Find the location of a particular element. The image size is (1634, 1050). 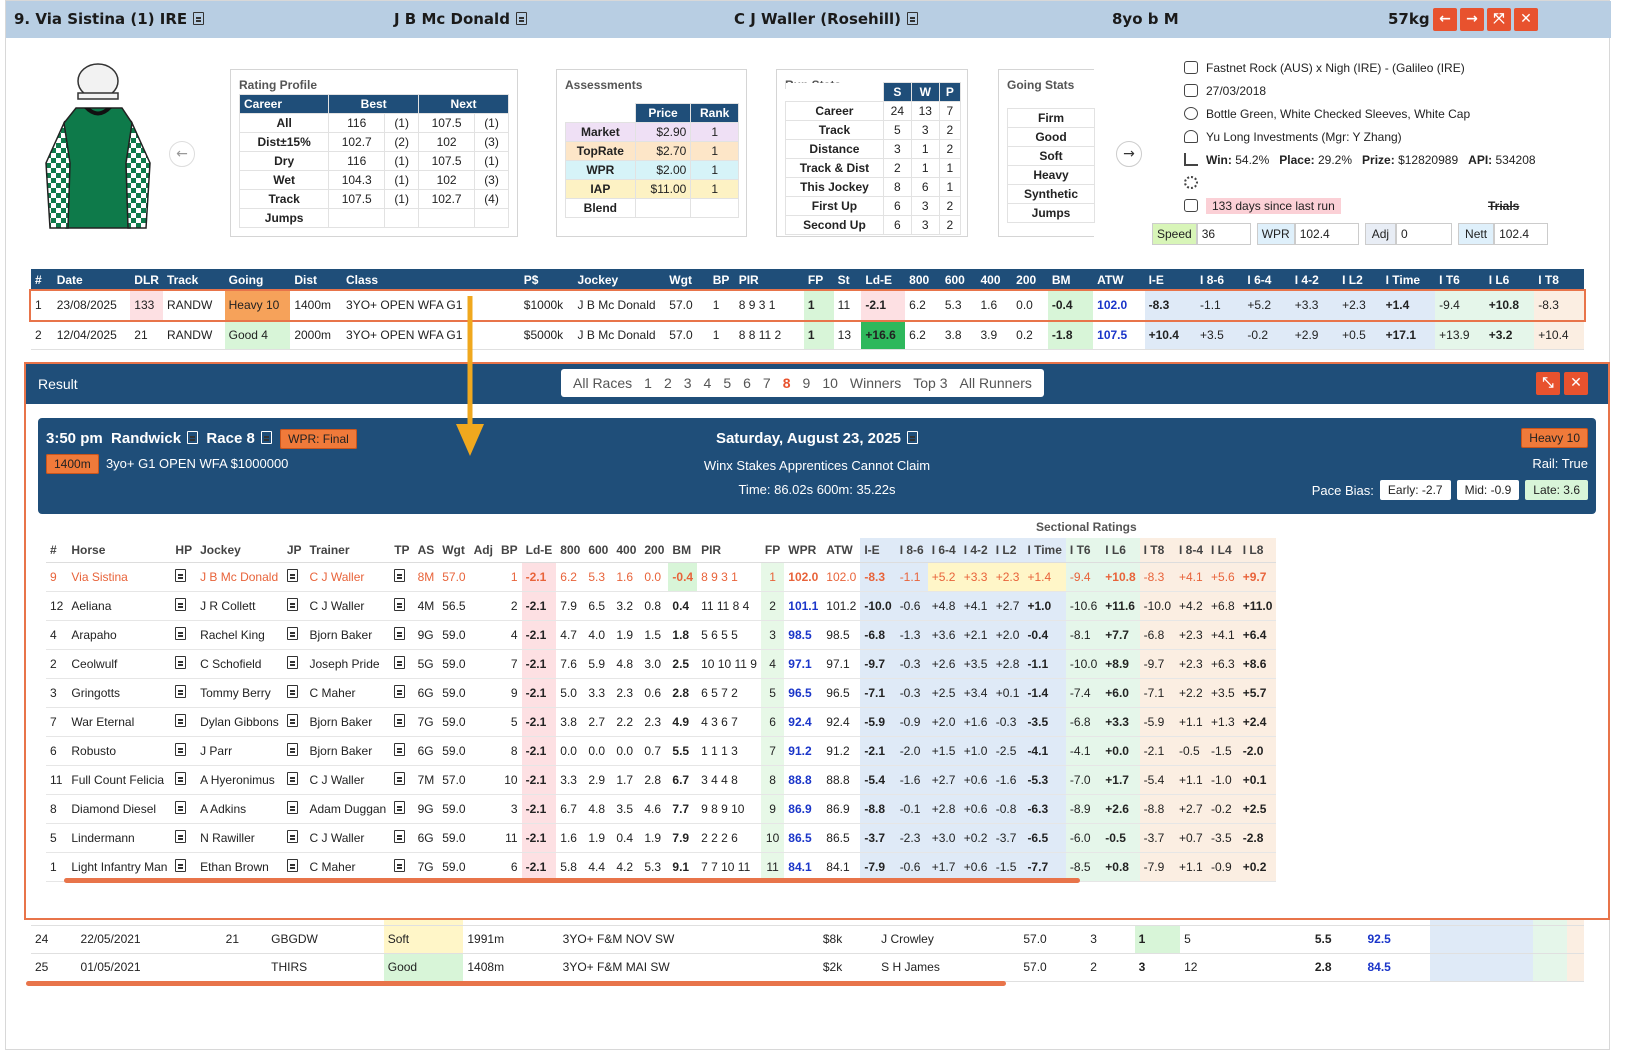

col-header: Track is located at coordinates (193, 280).